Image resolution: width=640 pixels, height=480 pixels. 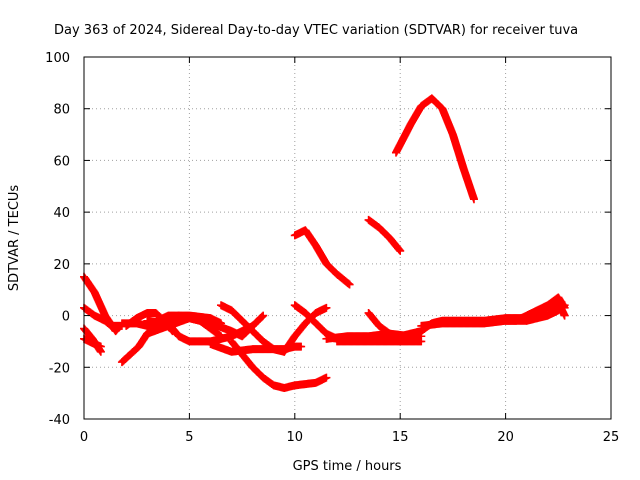 What do you see at coordinates (611, 437) in the screenshot?
I see `x-tick-label: 25` at bounding box center [611, 437].